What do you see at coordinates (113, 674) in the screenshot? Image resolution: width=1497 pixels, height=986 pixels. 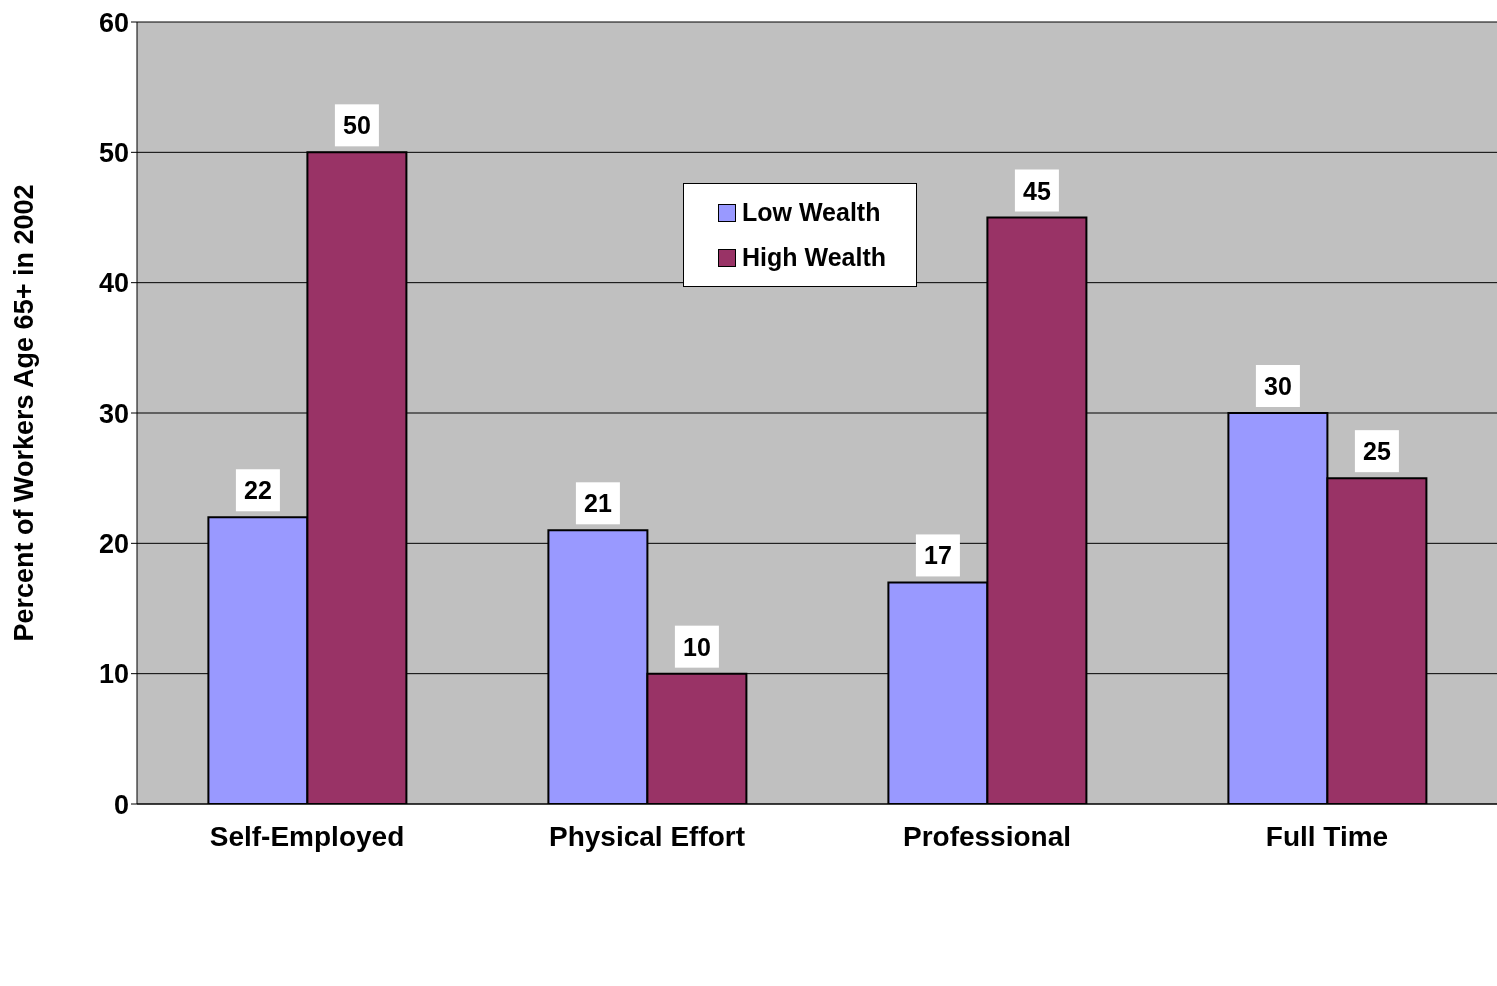 I see `y-tick-label: 10` at bounding box center [113, 674].